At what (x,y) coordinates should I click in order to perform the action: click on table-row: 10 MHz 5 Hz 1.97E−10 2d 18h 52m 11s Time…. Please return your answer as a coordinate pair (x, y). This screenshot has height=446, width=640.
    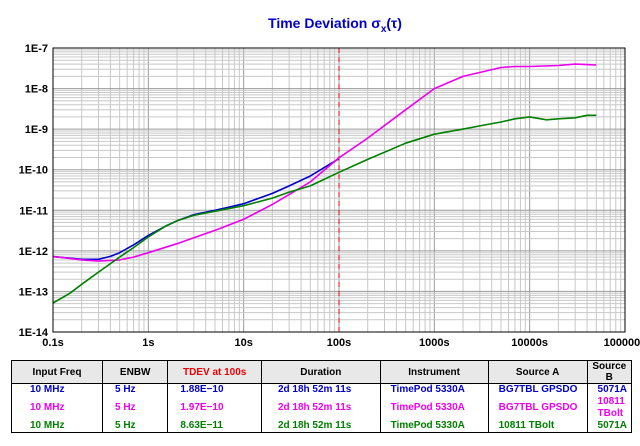
    Looking at the image, I should click on (322, 408).